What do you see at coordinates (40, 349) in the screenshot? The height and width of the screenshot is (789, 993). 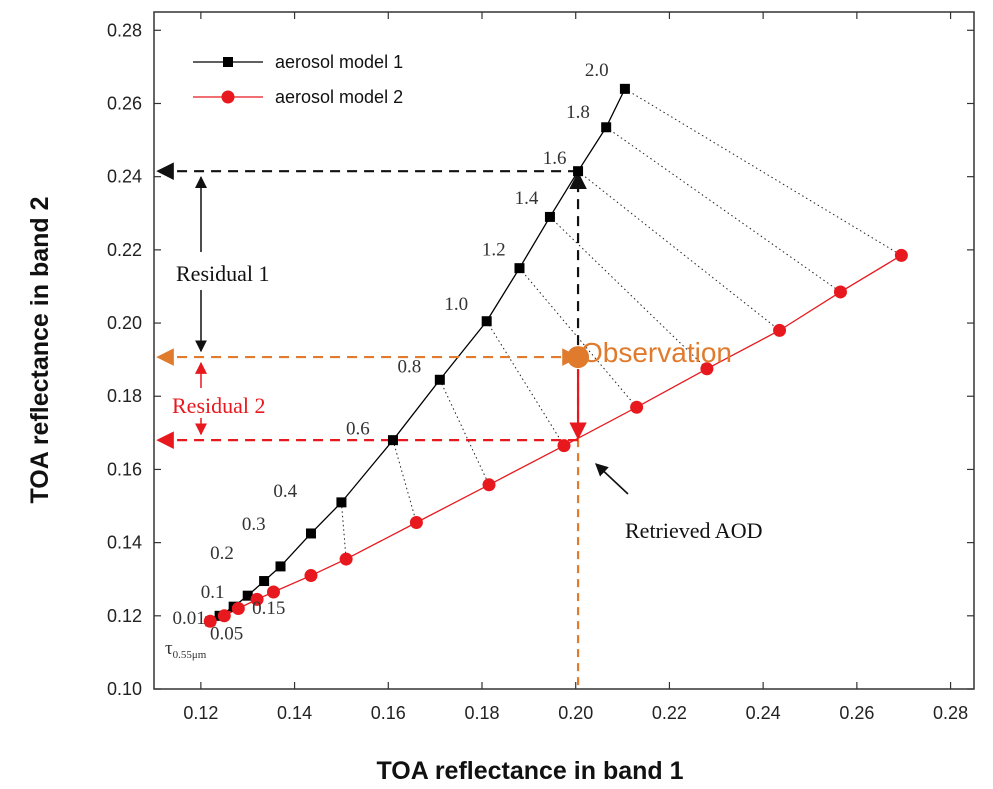 I see `y-axis-title: TOA reflectance in band 2` at bounding box center [40, 349].